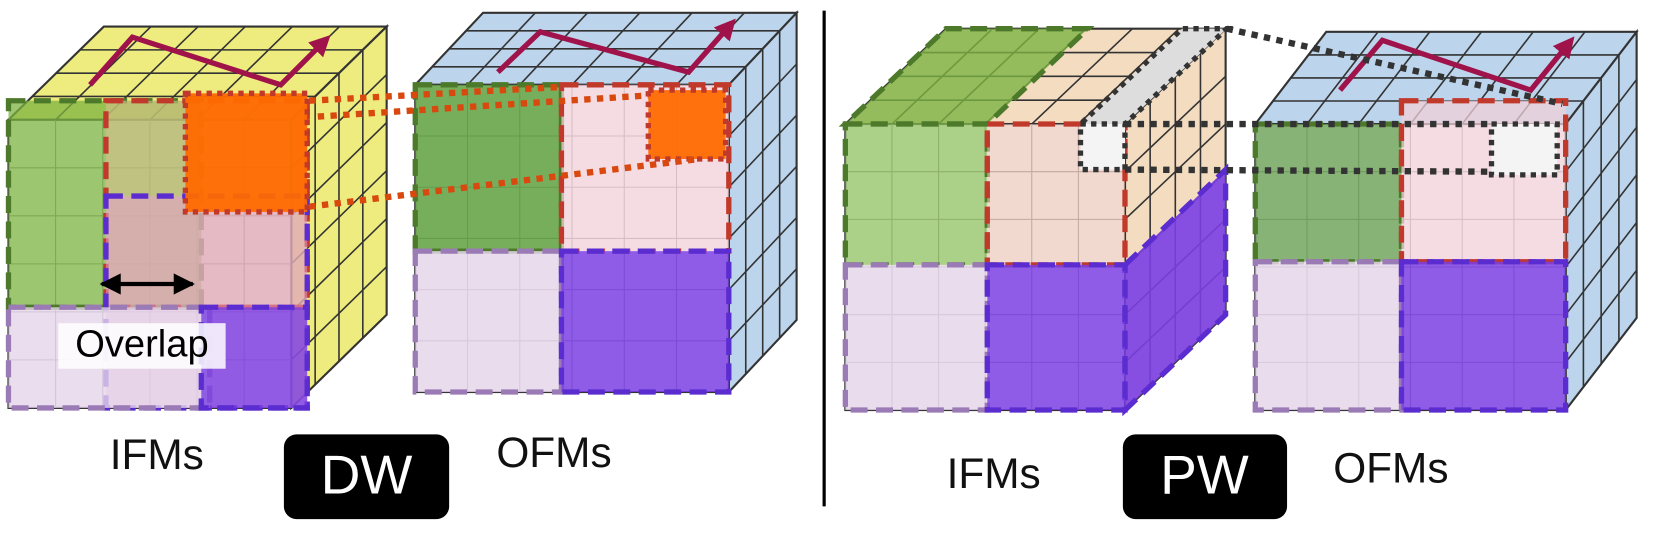 This screenshot has height=533, width=1661. I want to click on annotation-box, so click(142, 346).